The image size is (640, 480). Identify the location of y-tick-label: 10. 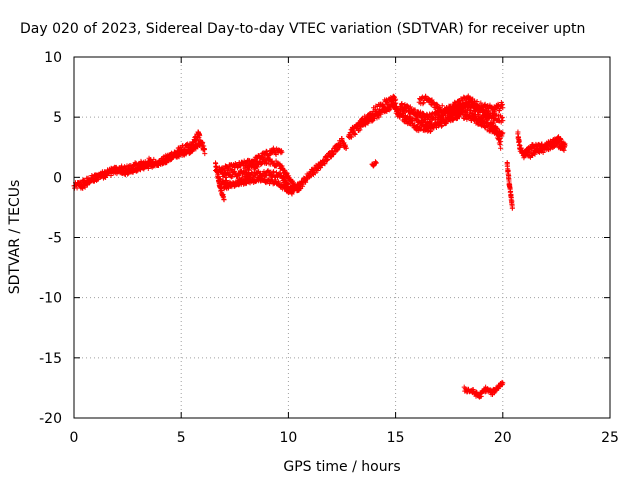
(53, 58).